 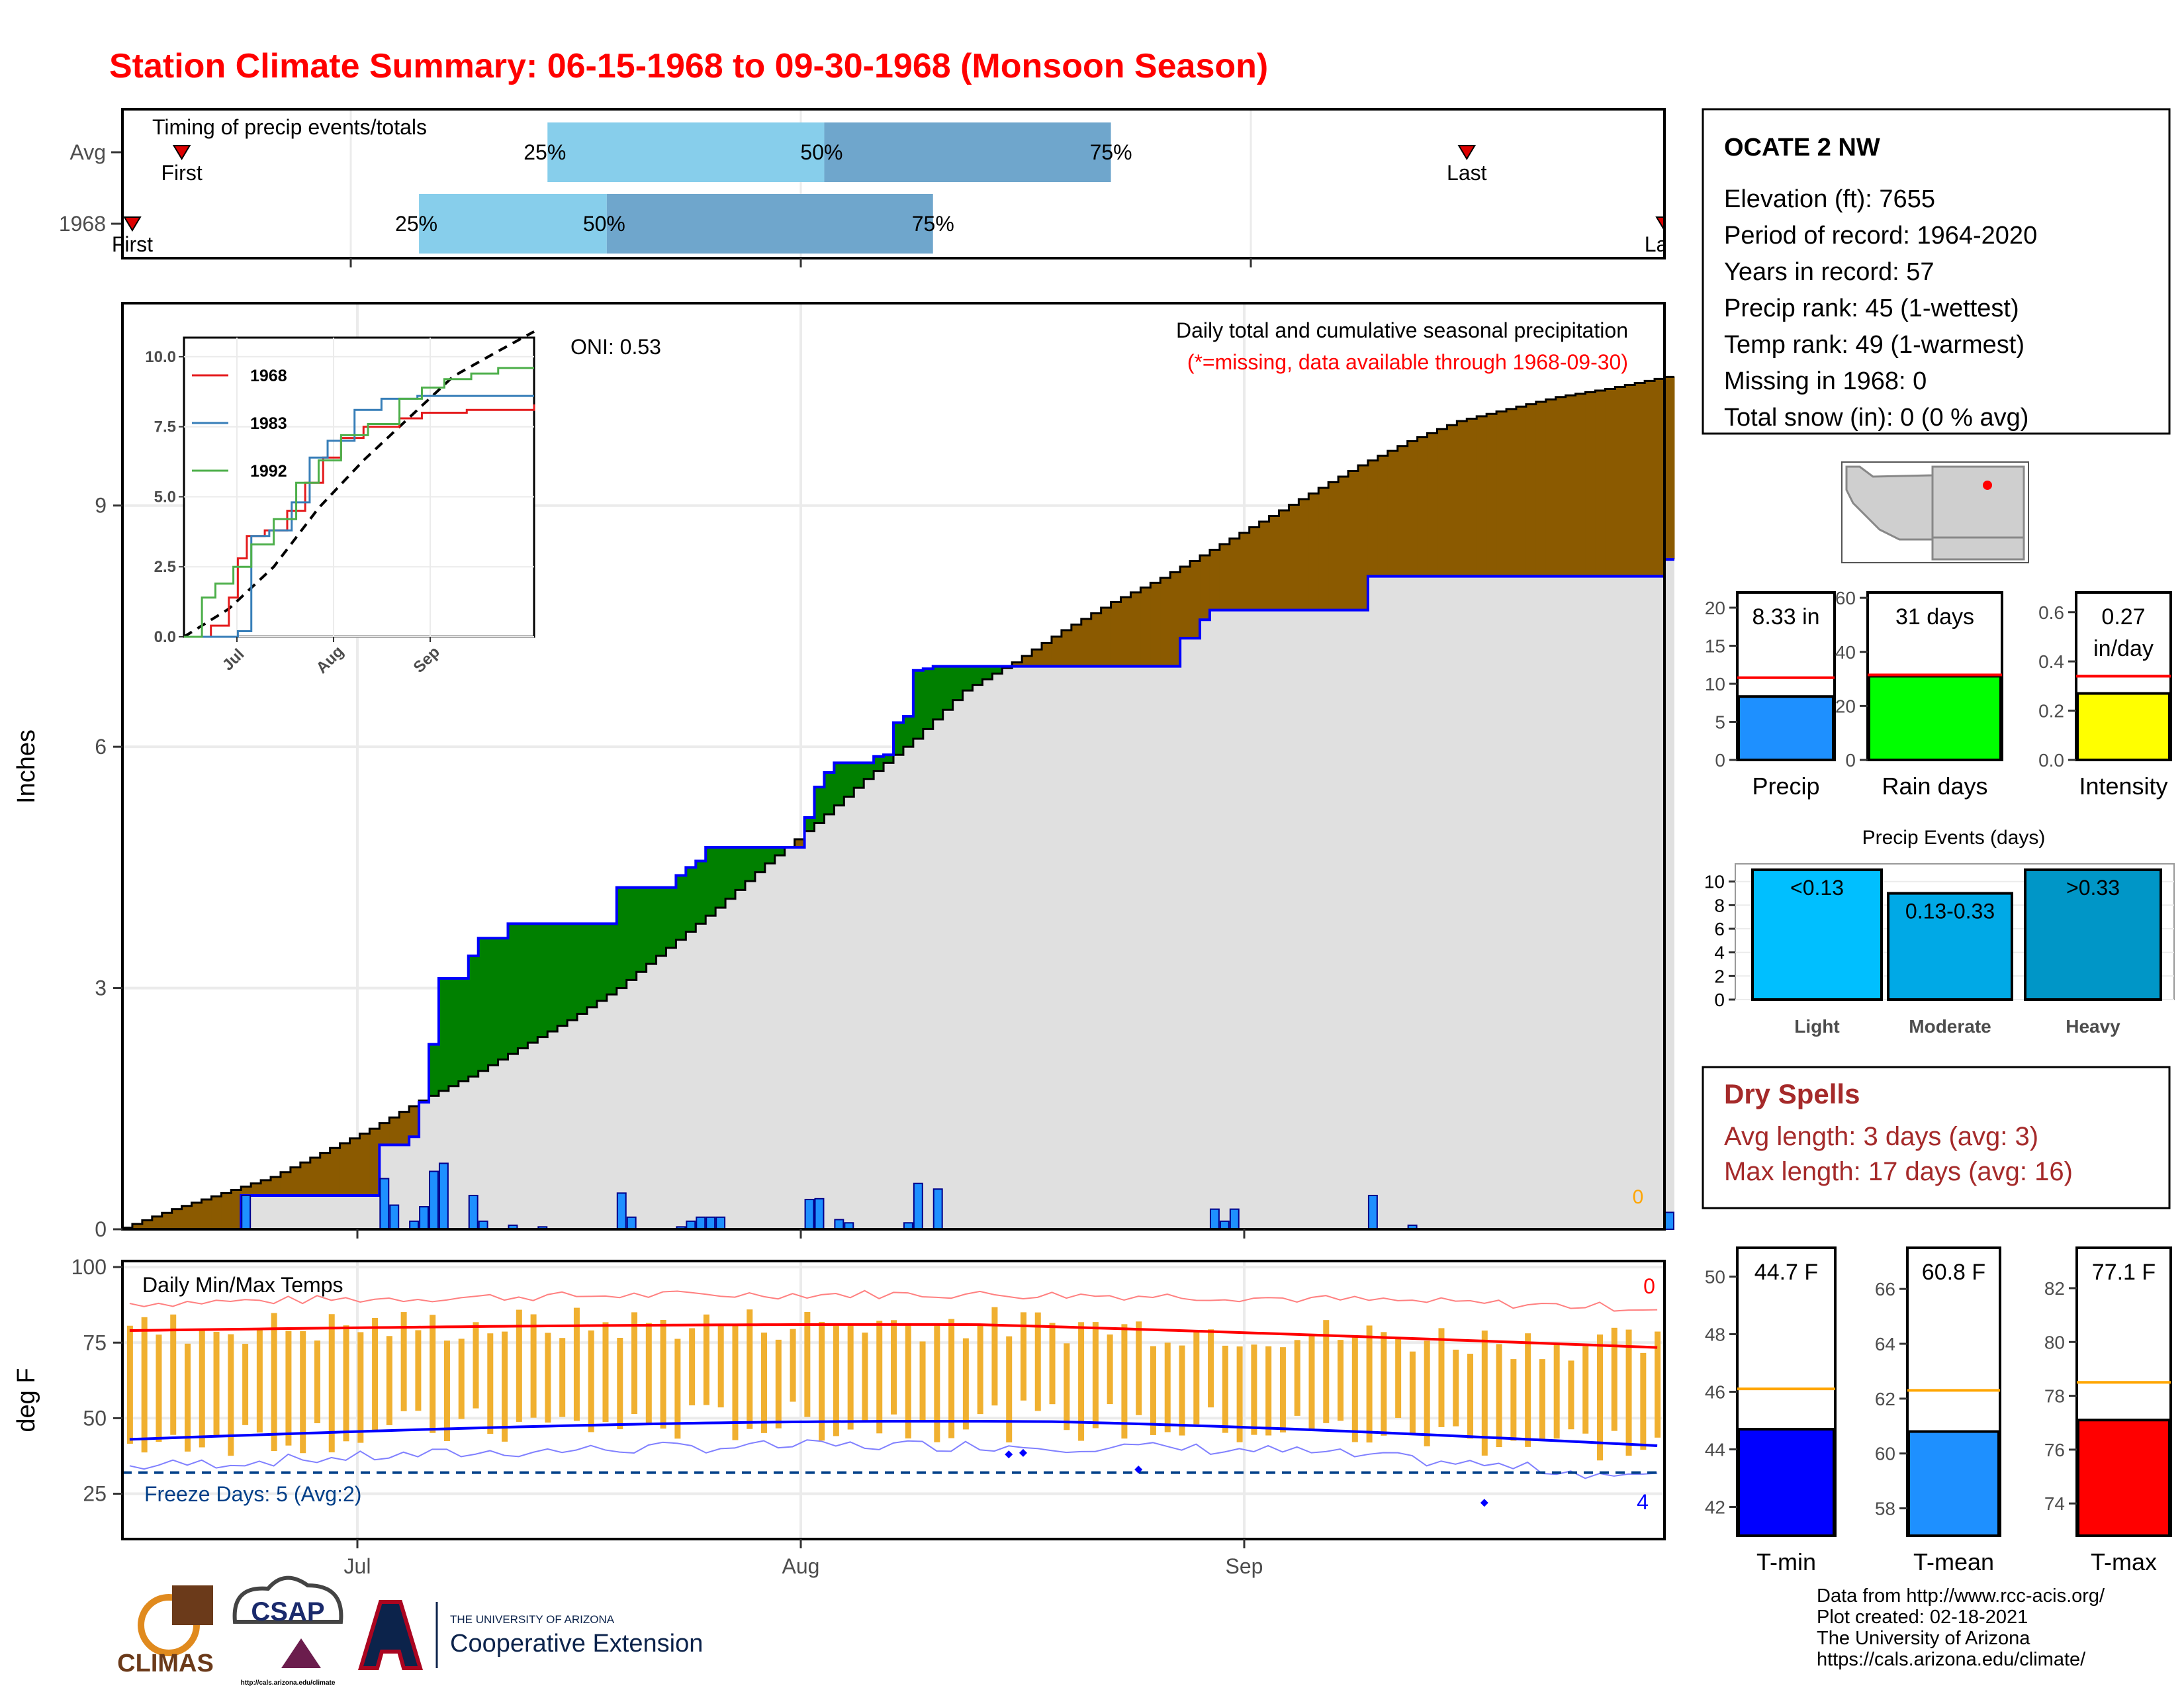 What do you see at coordinates (165, 567) in the screenshot?
I see `inset-ytick-label: 2.5` at bounding box center [165, 567].